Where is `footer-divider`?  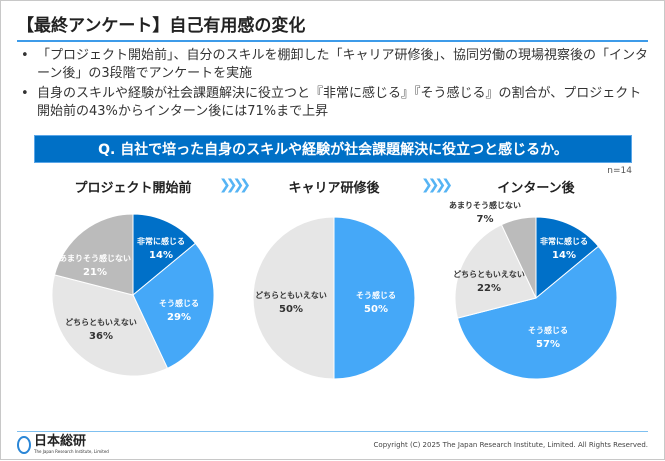 footer-divider is located at coordinates (332, 431).